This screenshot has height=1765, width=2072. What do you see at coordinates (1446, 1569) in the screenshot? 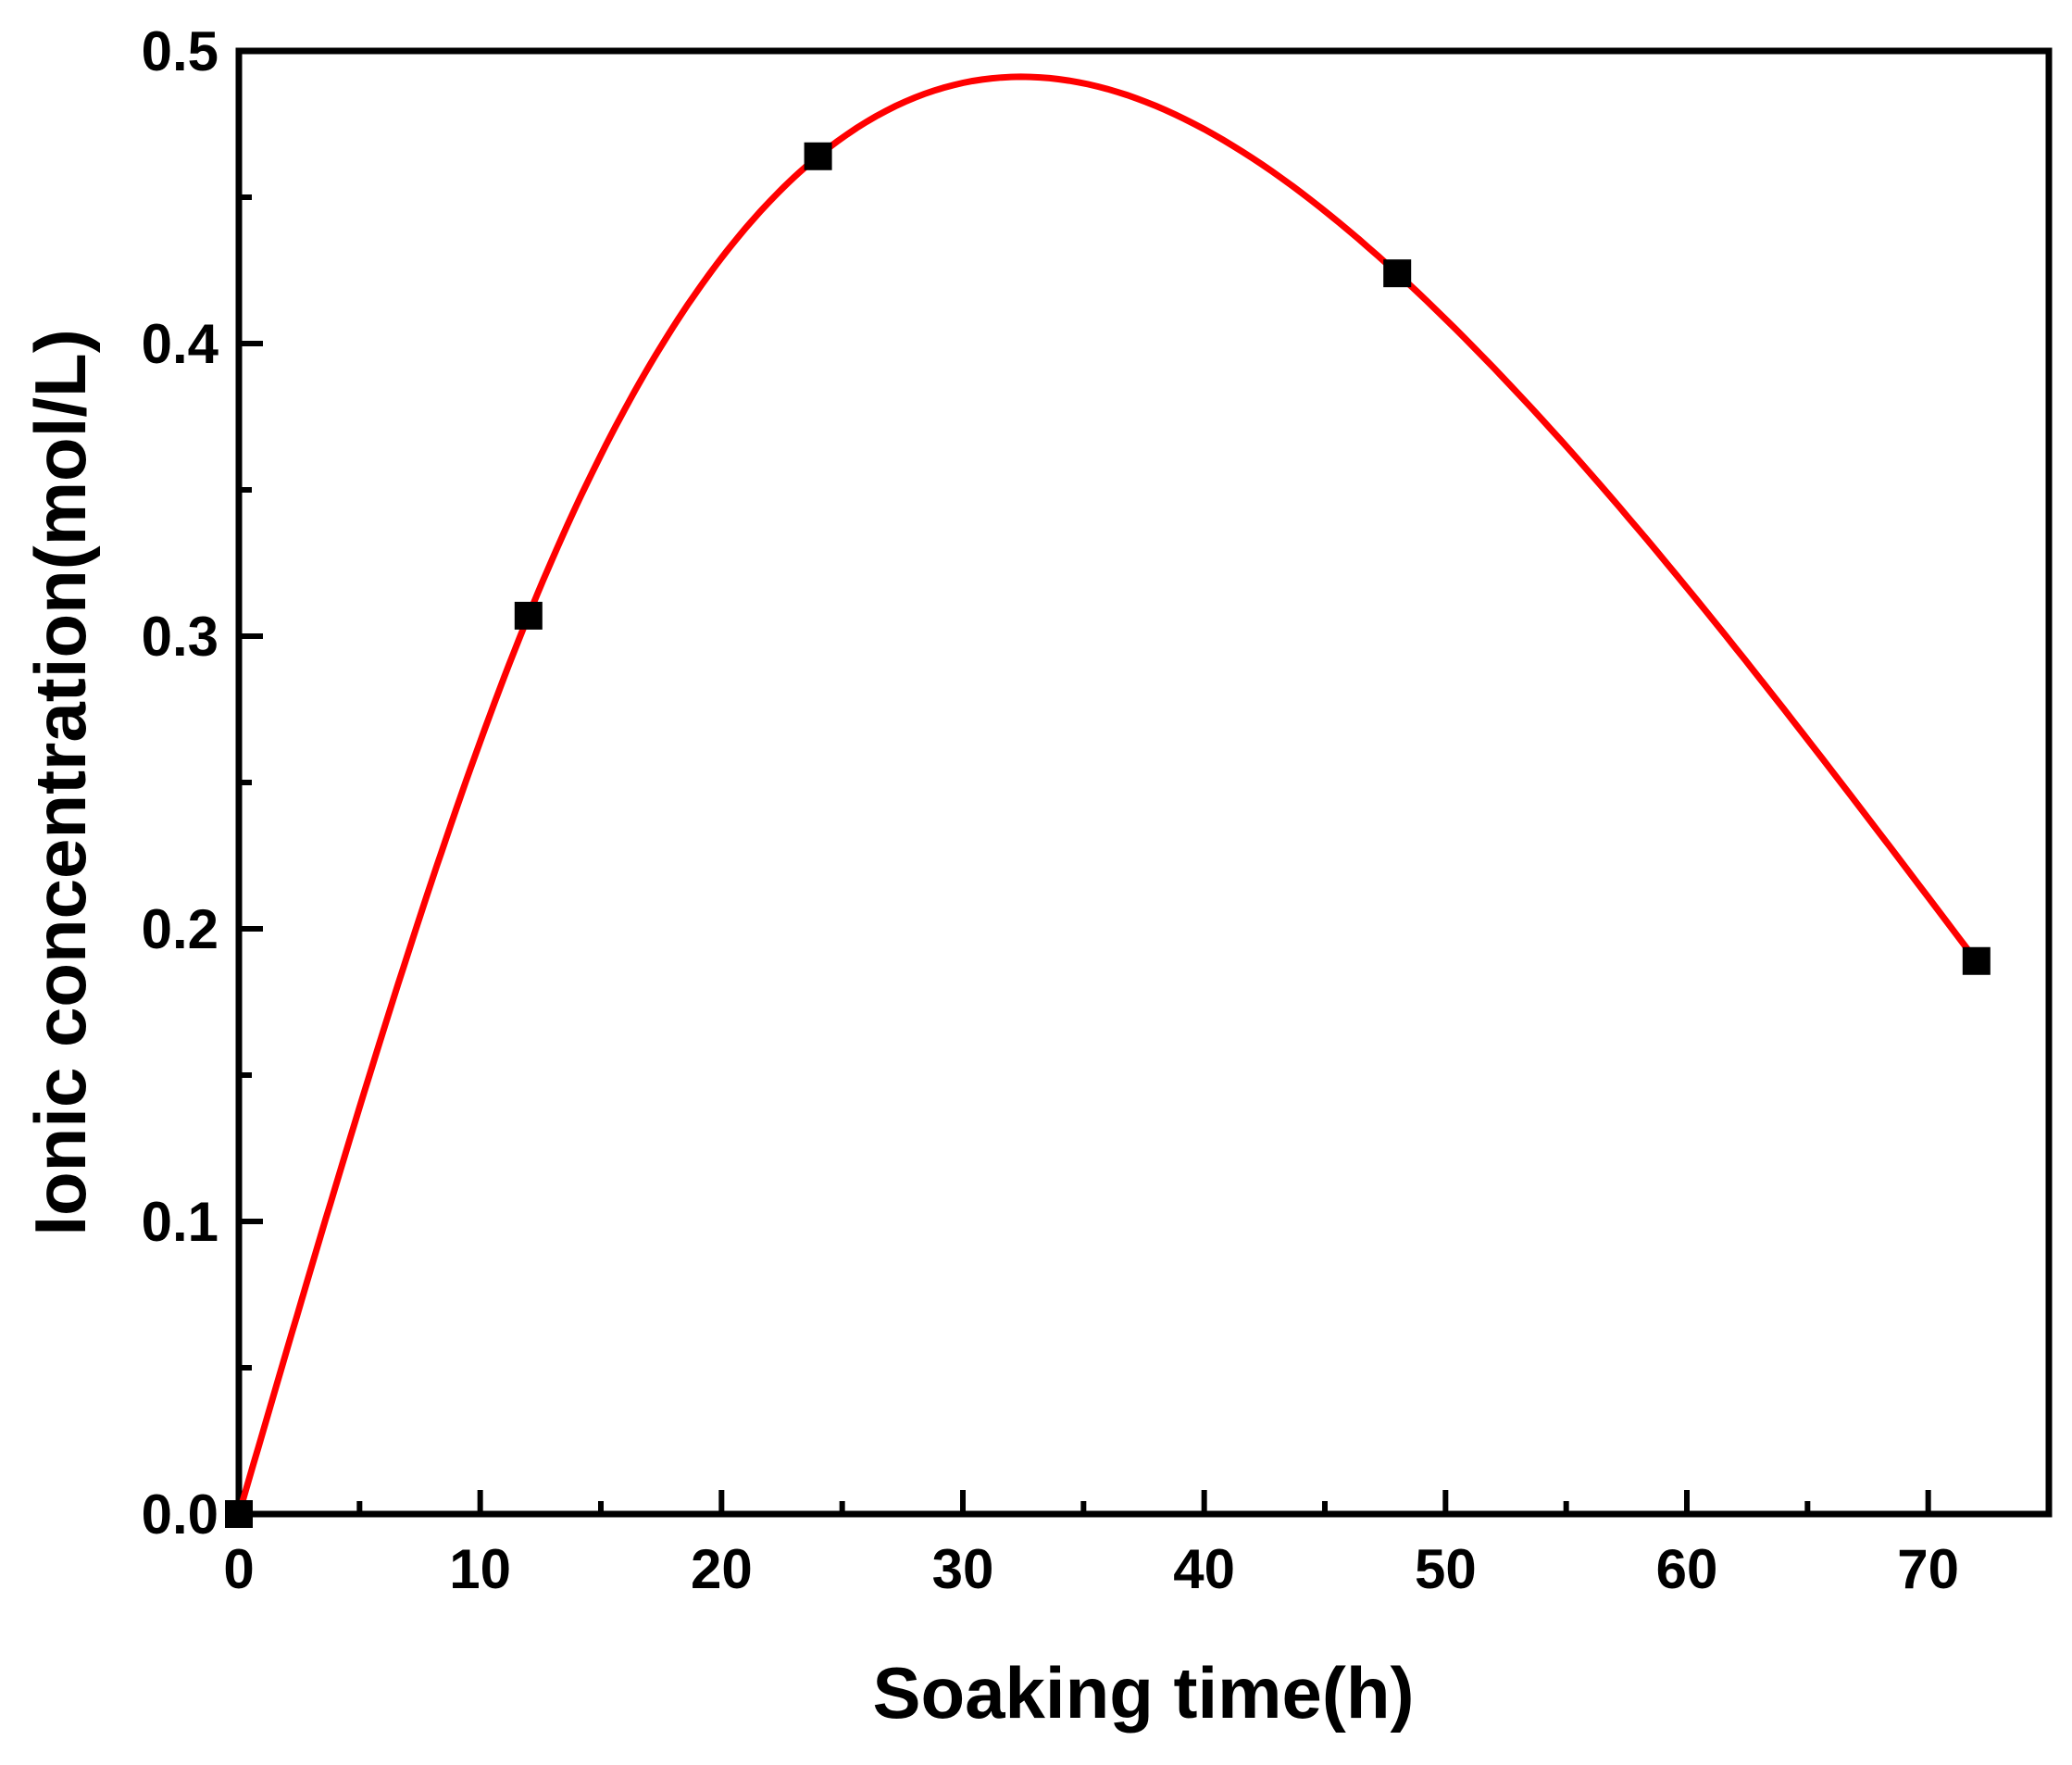
I see `x-tick-label: 50` at bounding box center [1446, 1569].